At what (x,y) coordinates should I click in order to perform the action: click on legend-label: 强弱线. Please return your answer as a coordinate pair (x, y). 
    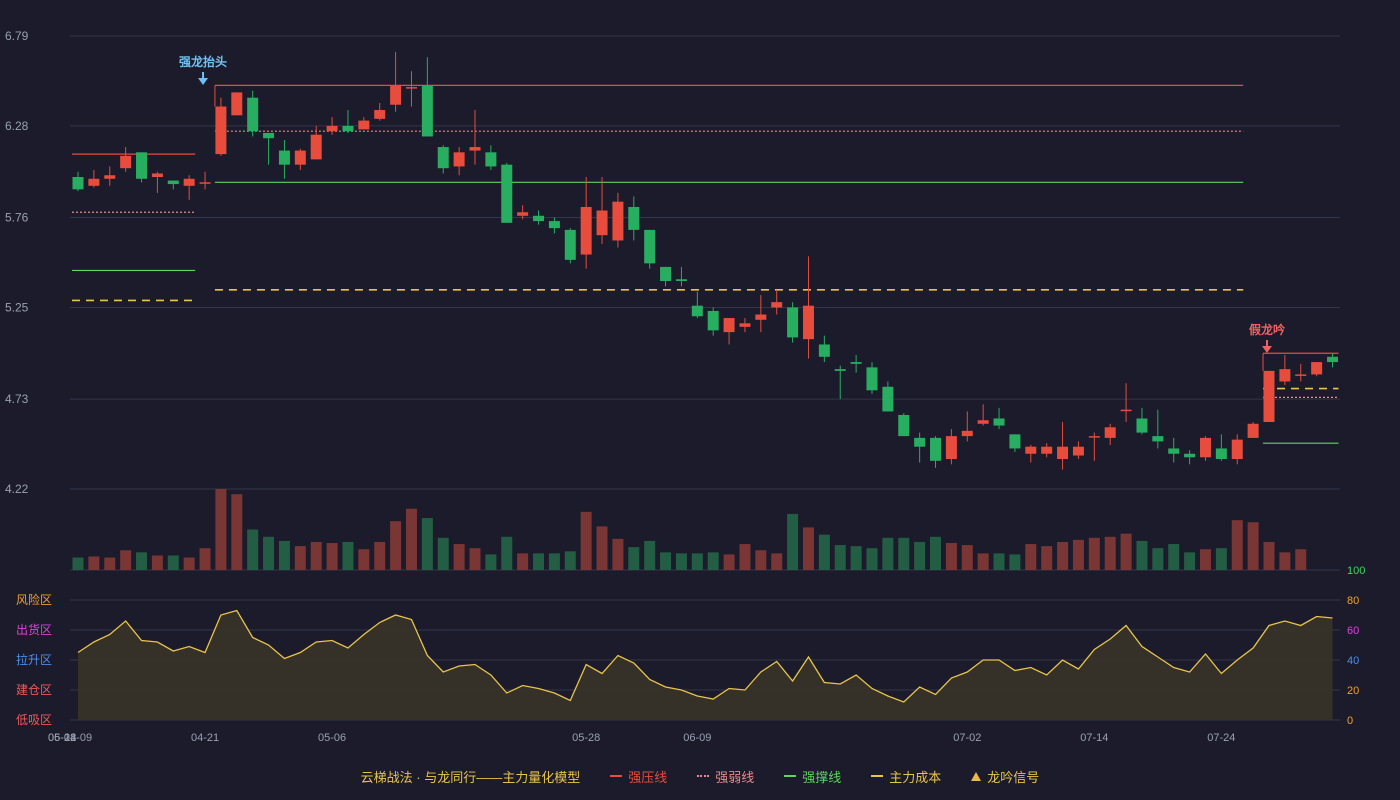
    Looking at the image, I should click on (735, 777).